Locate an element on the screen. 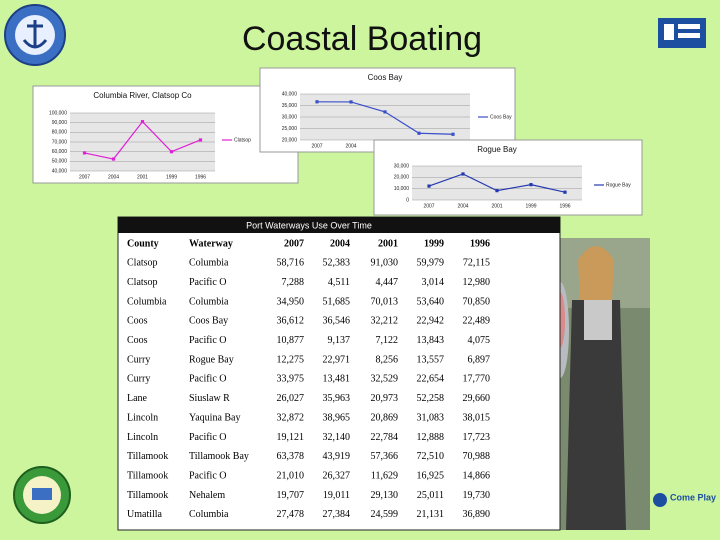 The image size is (720, 540). y-tick-label: 0 is located at coordinates (407, 200).